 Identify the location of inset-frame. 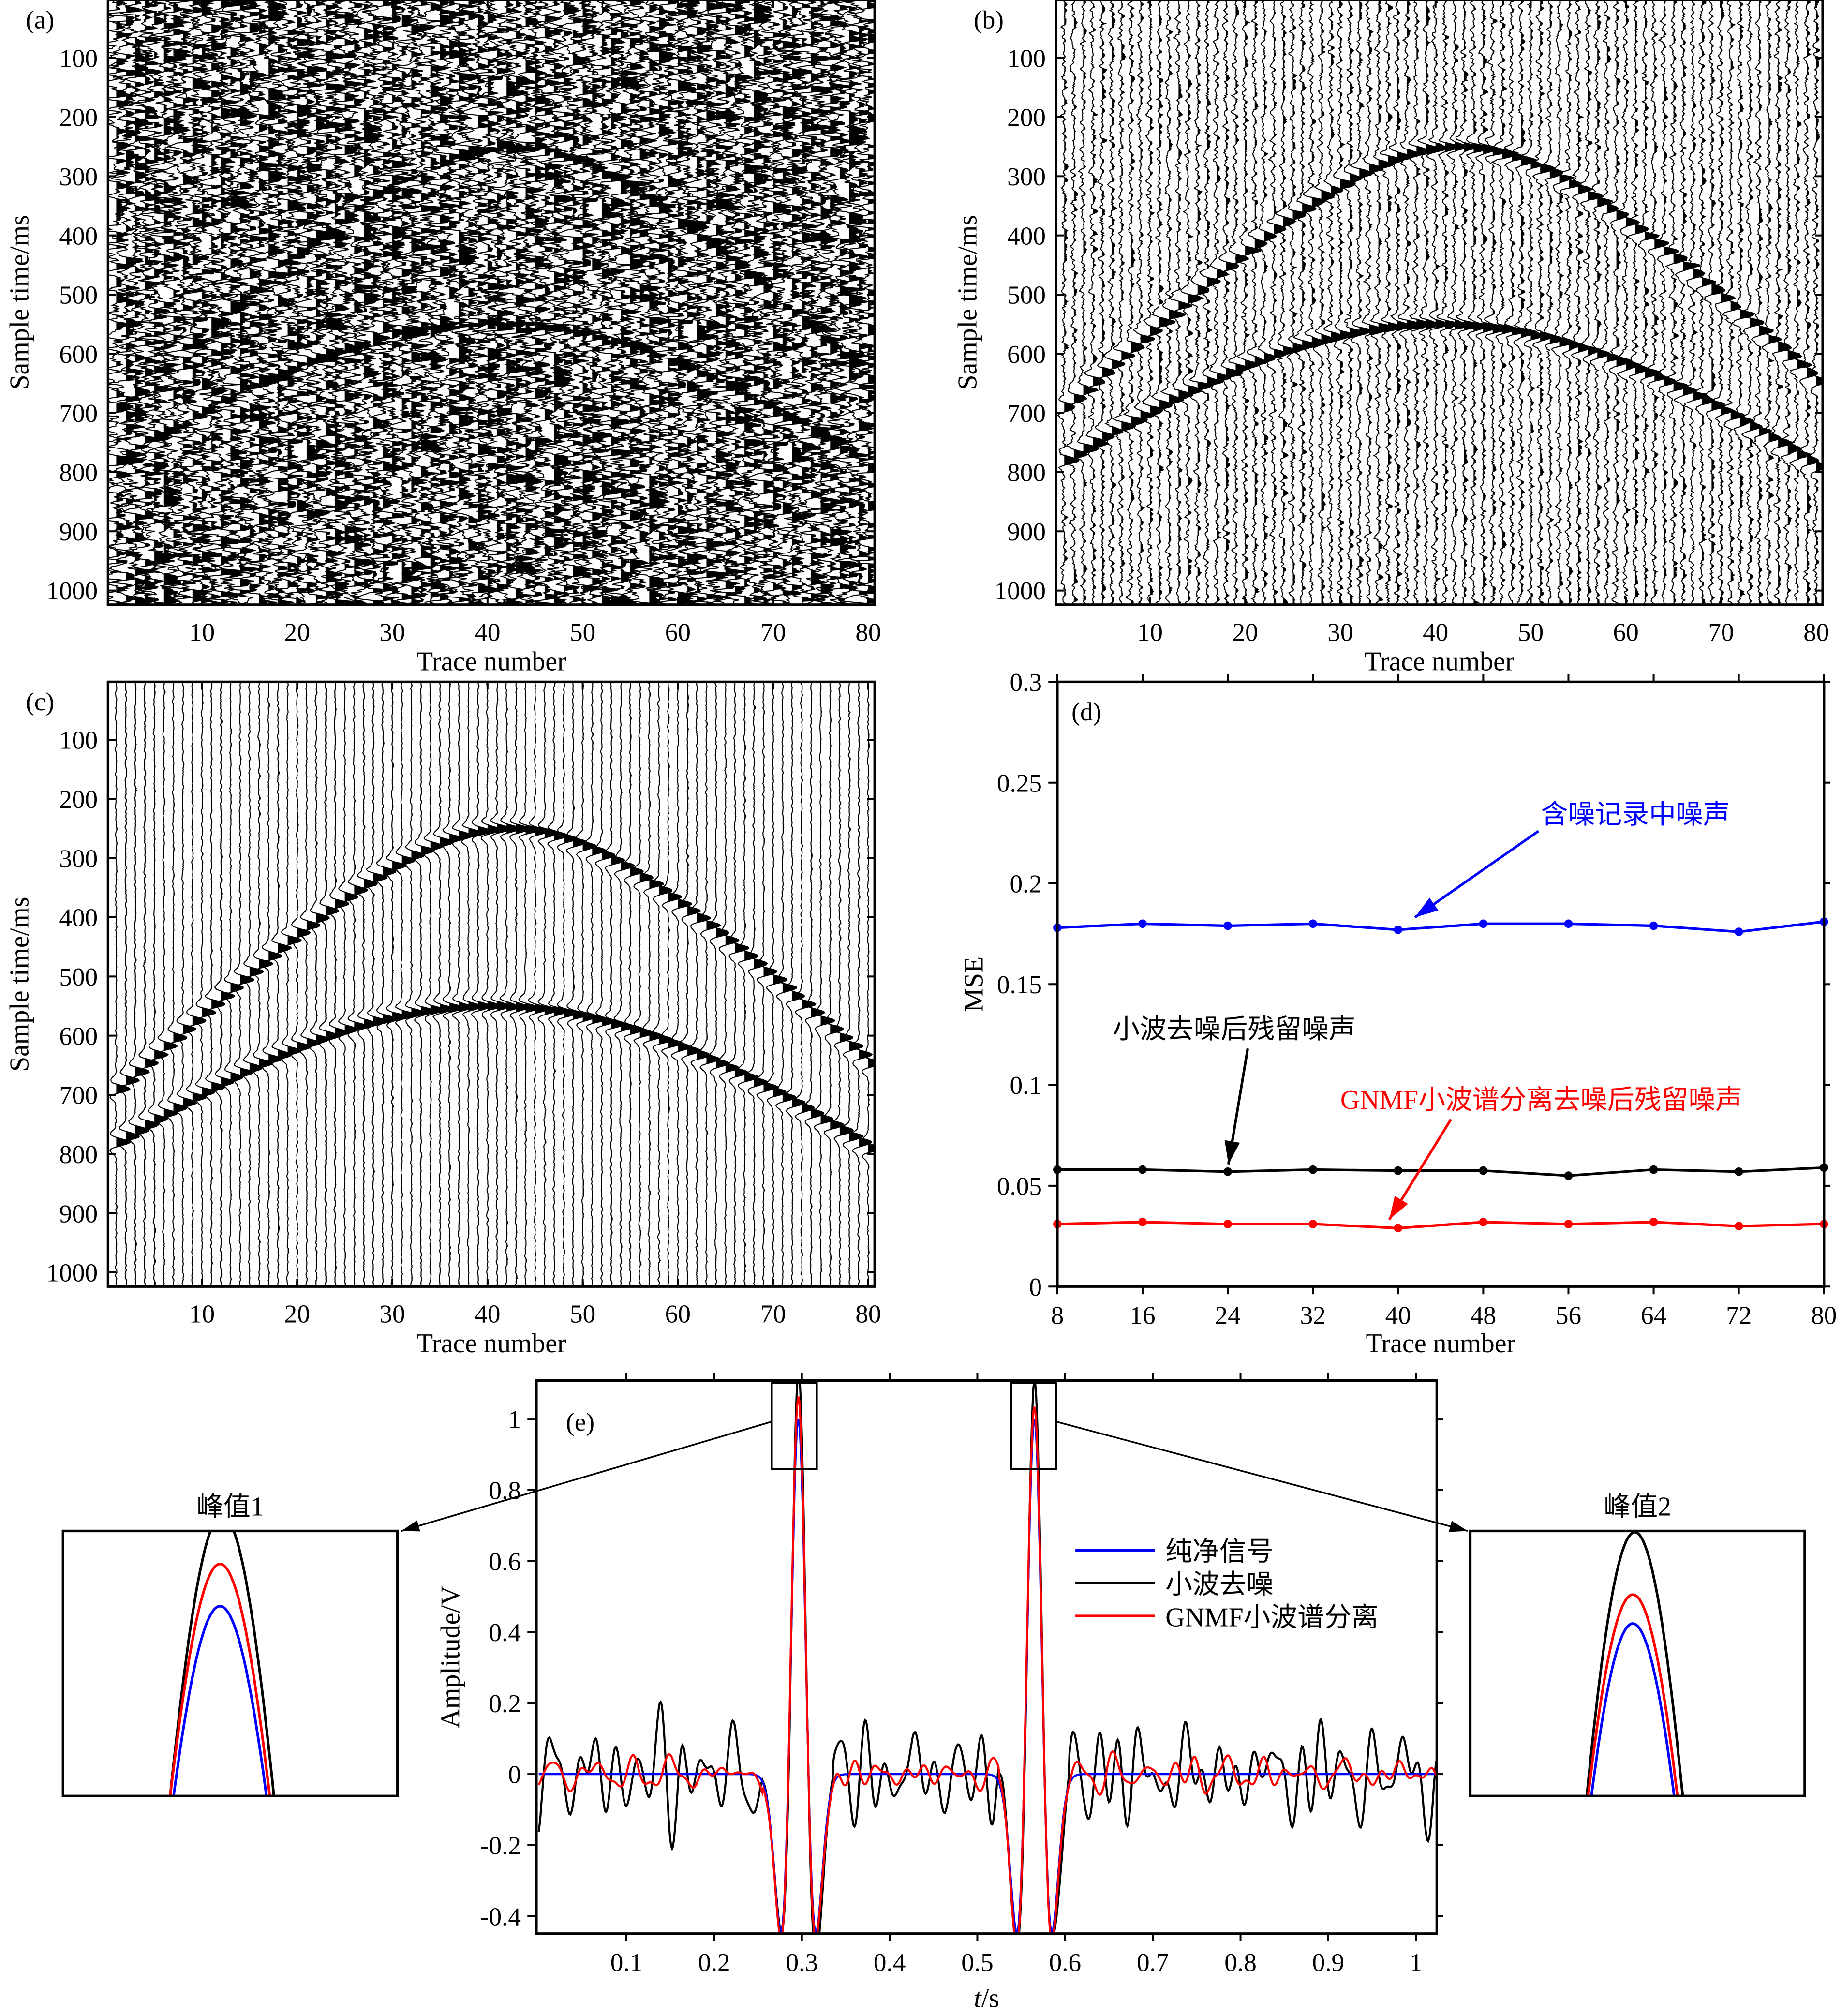
(1637, 1663).